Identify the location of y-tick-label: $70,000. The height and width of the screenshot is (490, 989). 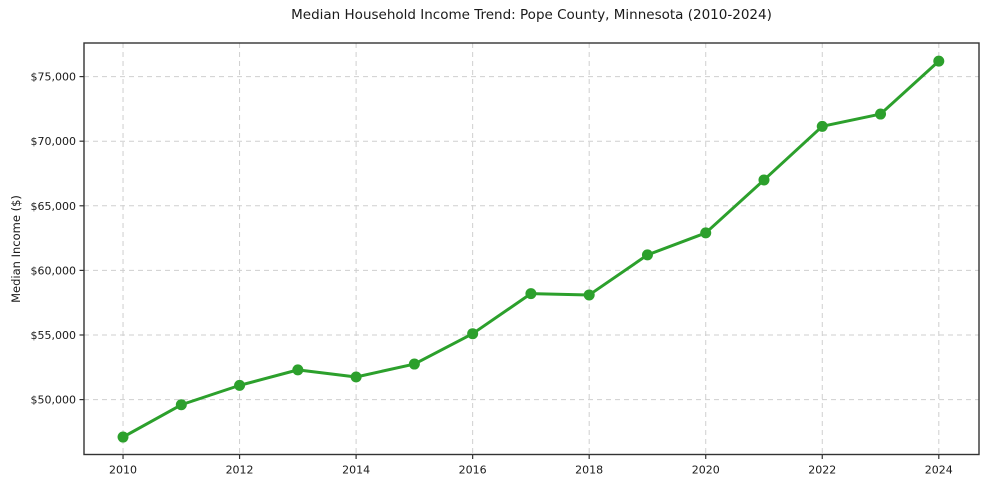
(54, 141).